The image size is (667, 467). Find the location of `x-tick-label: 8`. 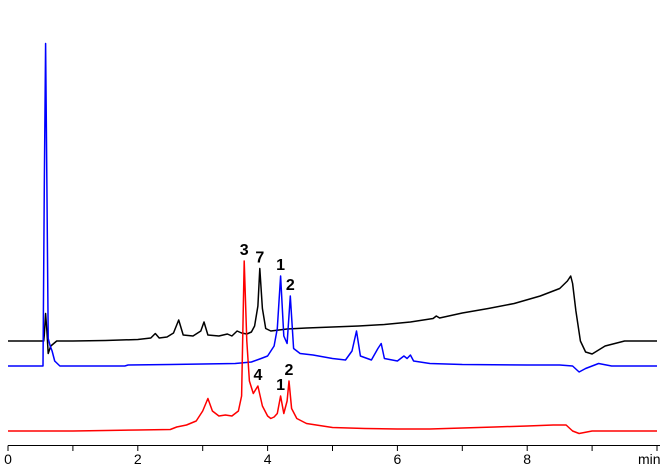

x-tick-label: 8 is located at coordinates (527, 459).